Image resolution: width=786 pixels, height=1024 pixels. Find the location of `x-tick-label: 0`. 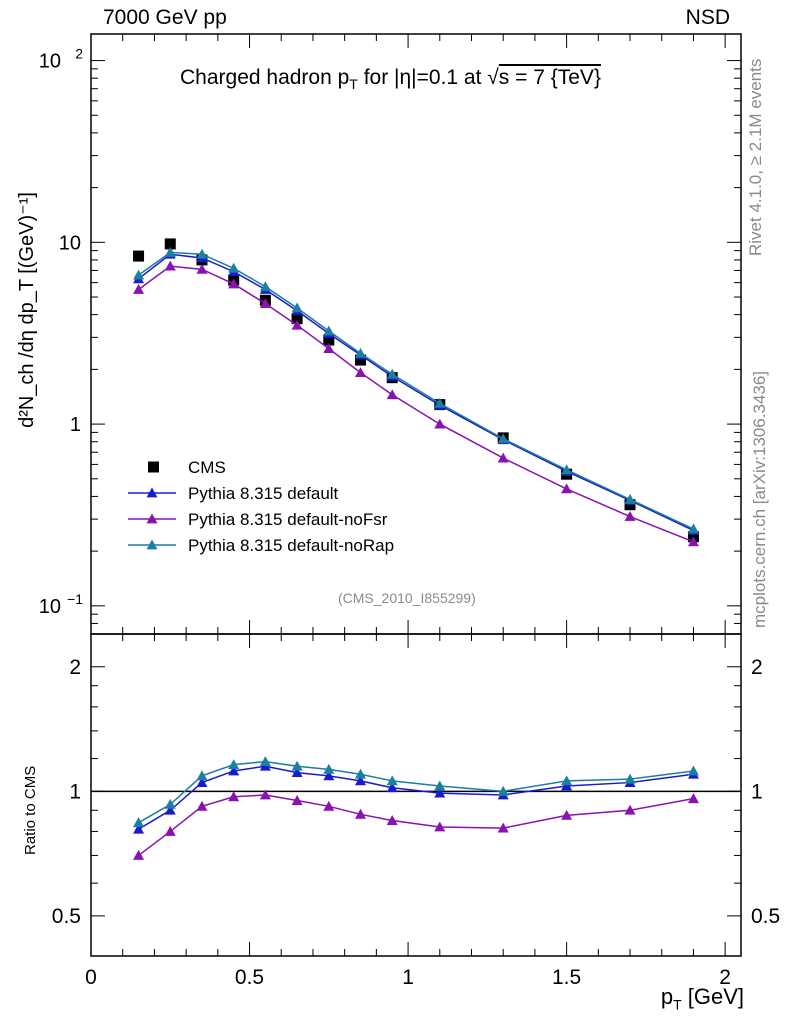

x-tick-label: 0 is located at coordinates (91, 977).